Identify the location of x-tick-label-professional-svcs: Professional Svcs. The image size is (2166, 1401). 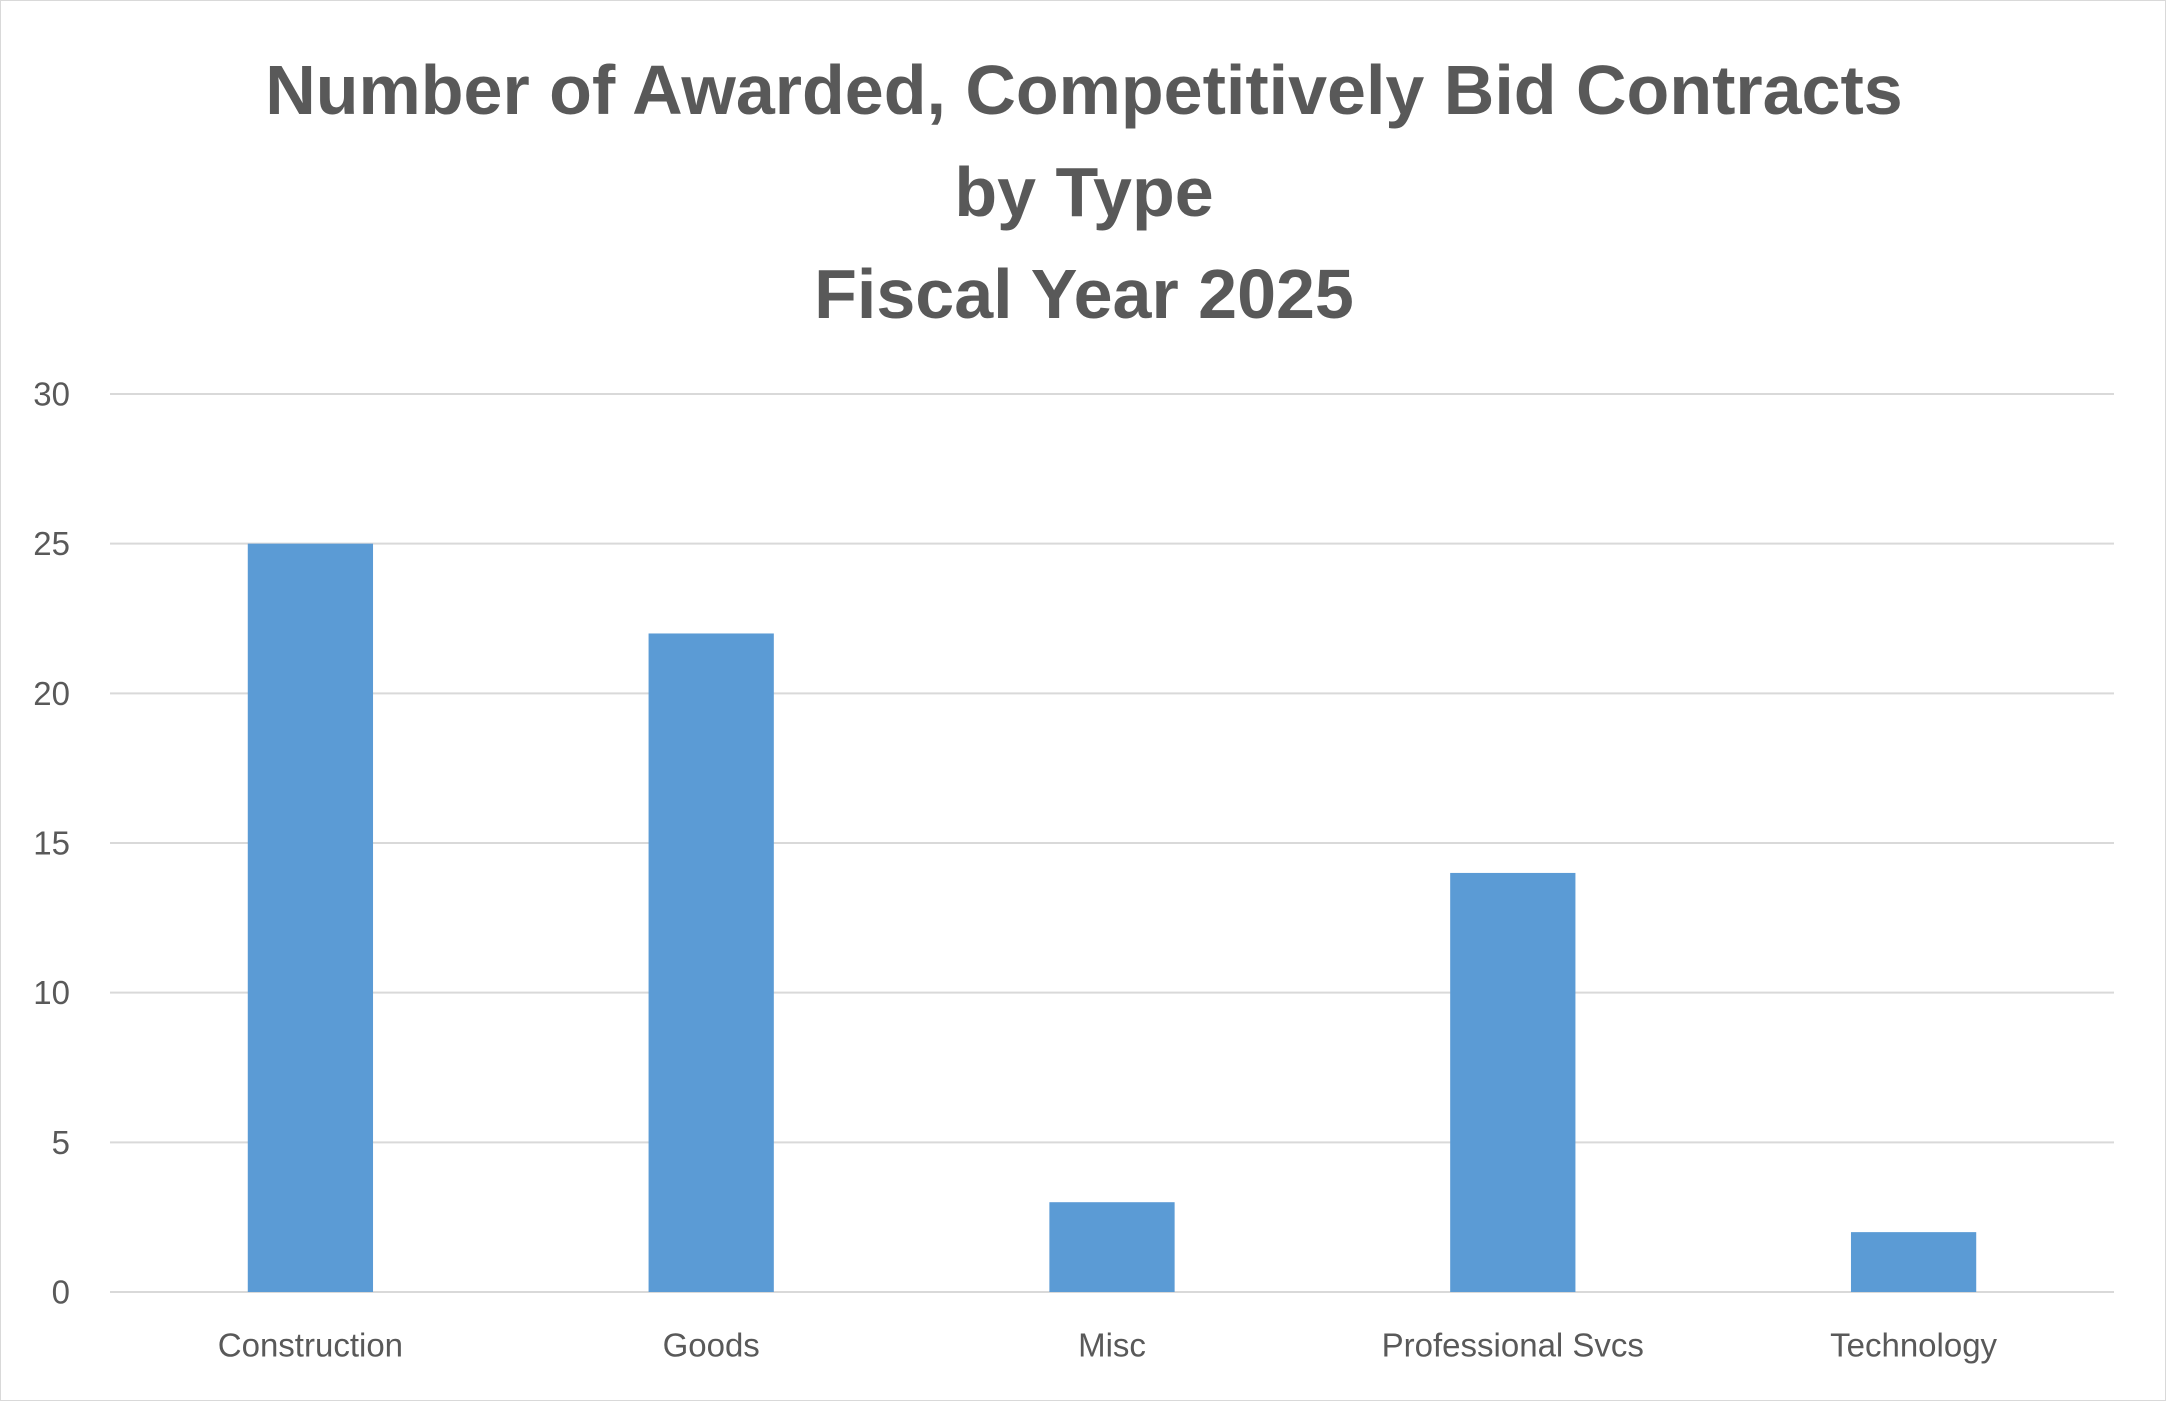
(1513, 1345).